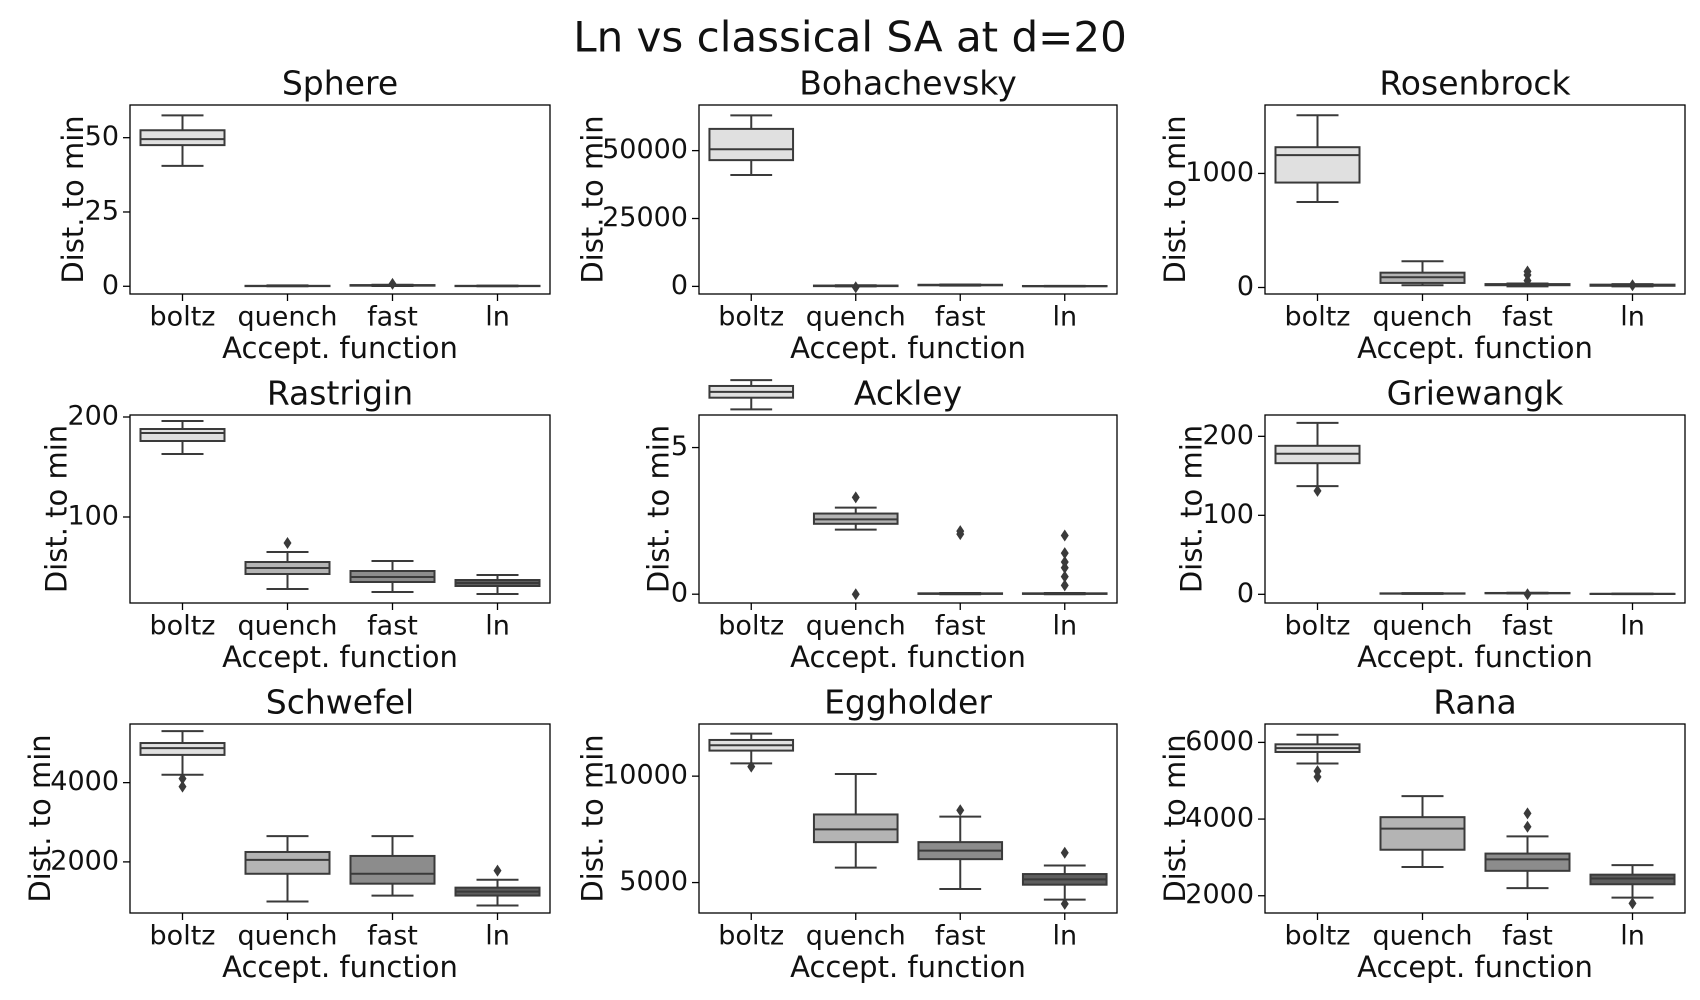 The height and width of the screenshot is (1000, 1700). I want to click on y-tick-label: 100, so click(93, 516).